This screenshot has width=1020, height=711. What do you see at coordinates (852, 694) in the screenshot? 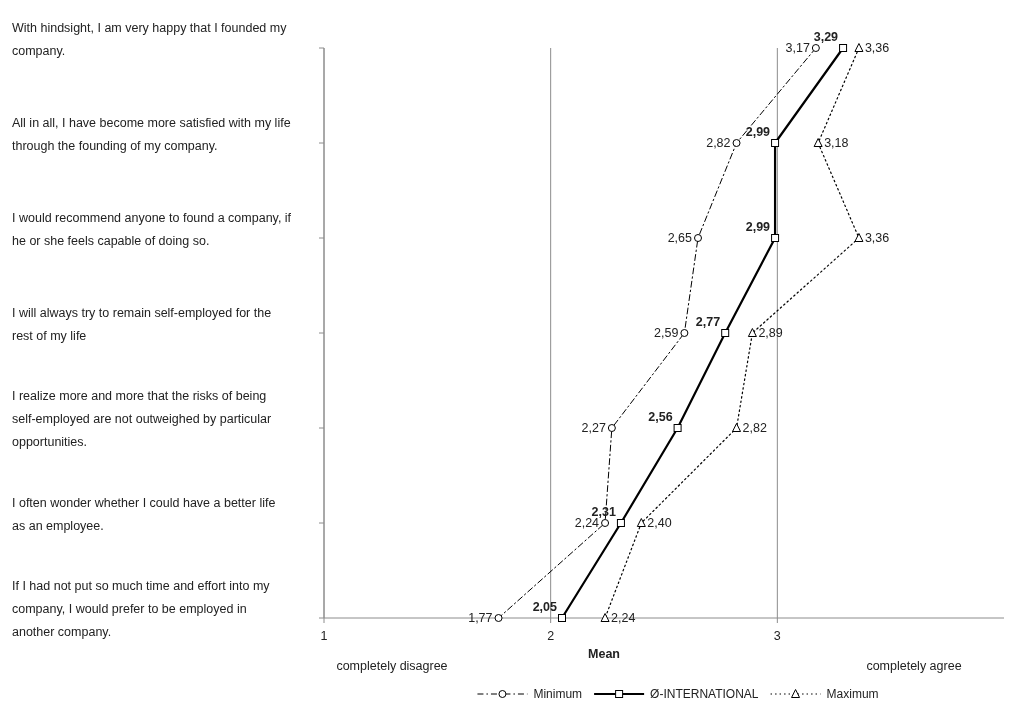
I see `legend-label: Maximum` at bounding box center [852, 694].